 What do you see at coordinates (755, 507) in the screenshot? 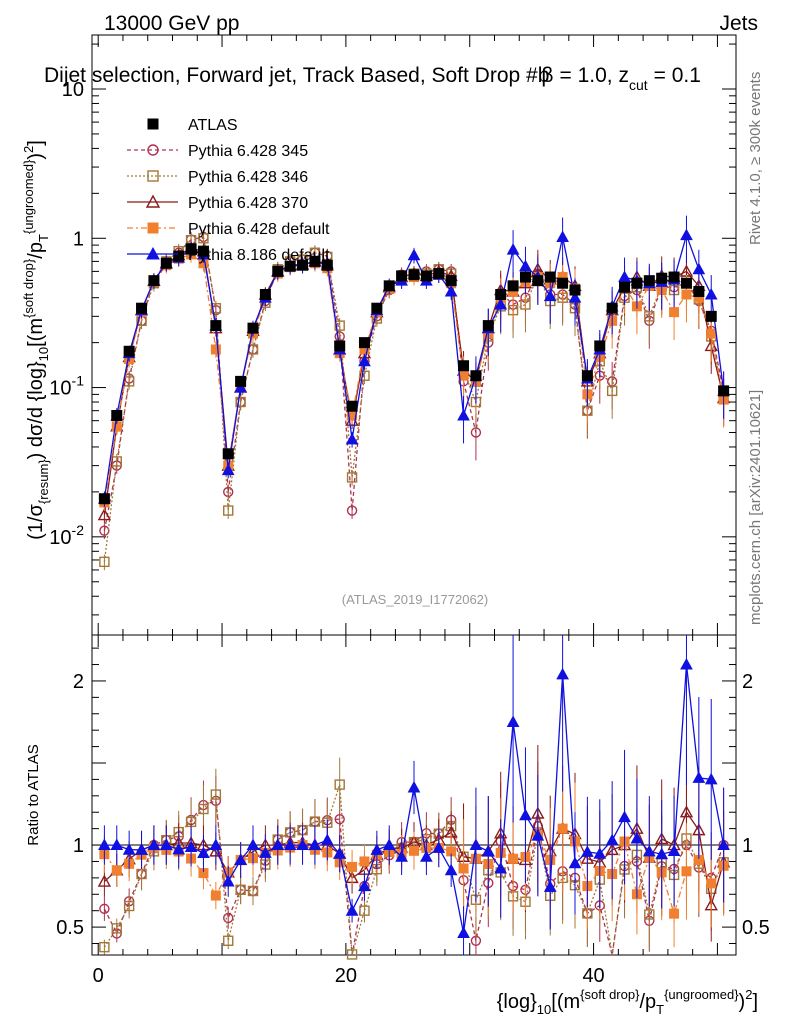
I see `mcplots-label: mcplots.cern.ch [arXiv:2401.10621]` at bounding box center [755, 507].